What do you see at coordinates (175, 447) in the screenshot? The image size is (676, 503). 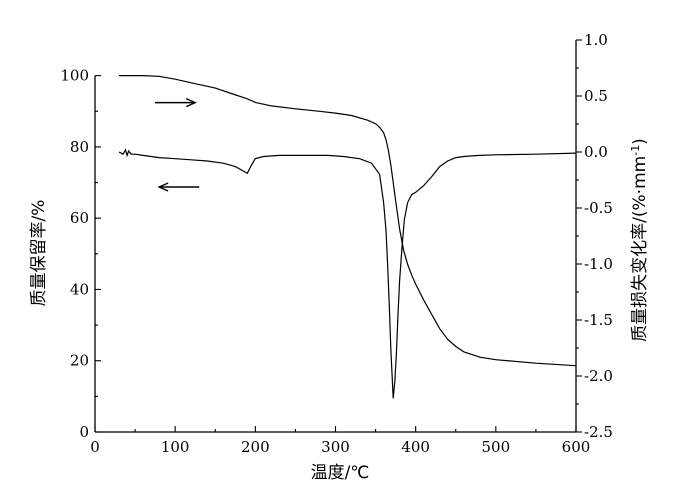 I see `x-tick-label-100: 100` at bounding box center [175, 447].